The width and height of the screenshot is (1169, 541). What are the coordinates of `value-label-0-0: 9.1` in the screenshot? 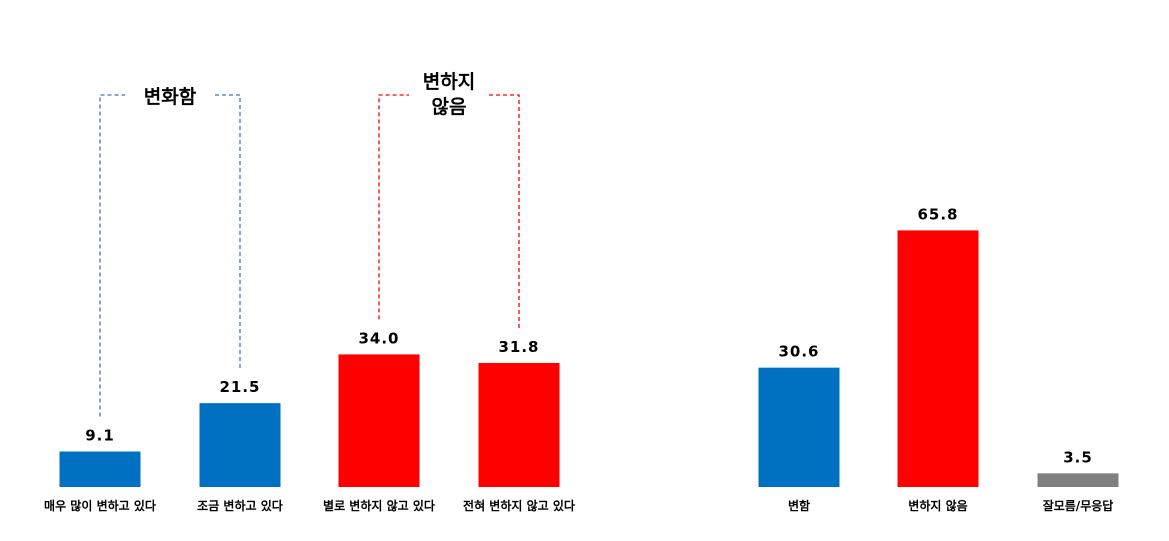 It's located at (100, 436).